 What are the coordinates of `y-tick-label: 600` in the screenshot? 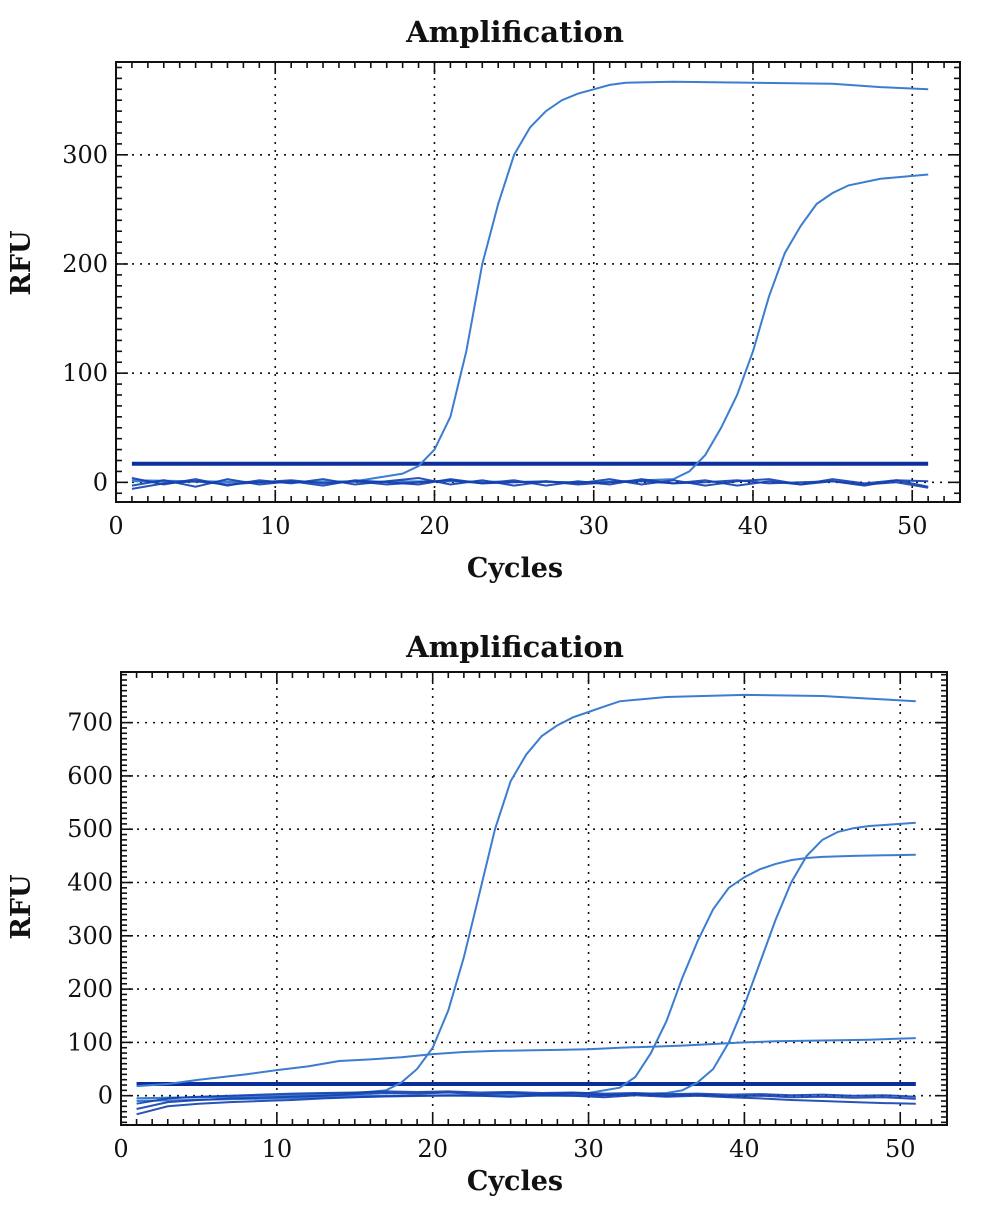 It's located at (90, 776).